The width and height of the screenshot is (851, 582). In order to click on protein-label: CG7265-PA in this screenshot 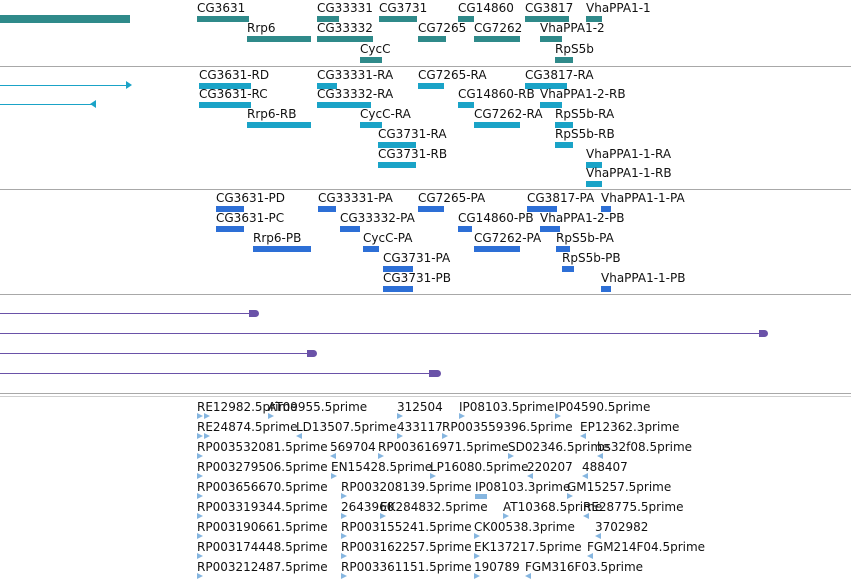, I will do `click(452, 198)`.